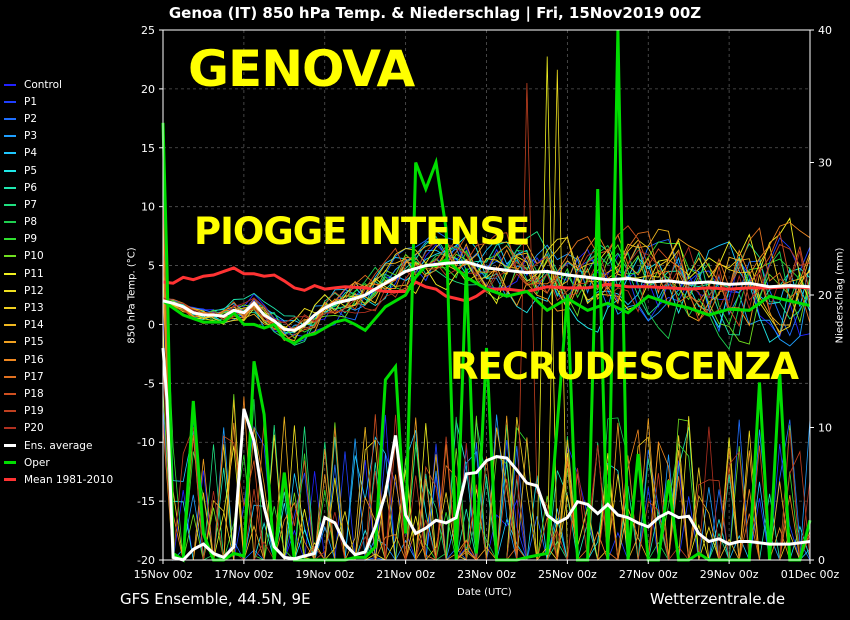 The image size is (850, 620). What do you see at coordinates (148, 207) in the screenshot?
I see `y-left-tick-label: 10` at bounding box center [148, 207].